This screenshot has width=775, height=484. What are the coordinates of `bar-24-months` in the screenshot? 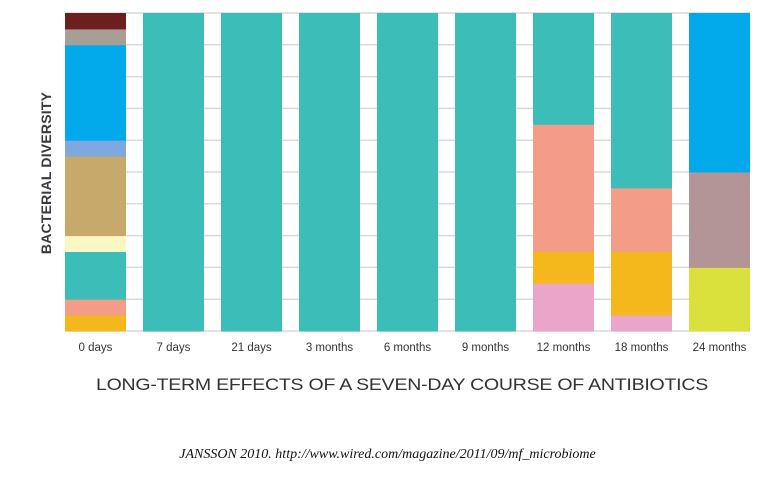 It's located at (719, 172).